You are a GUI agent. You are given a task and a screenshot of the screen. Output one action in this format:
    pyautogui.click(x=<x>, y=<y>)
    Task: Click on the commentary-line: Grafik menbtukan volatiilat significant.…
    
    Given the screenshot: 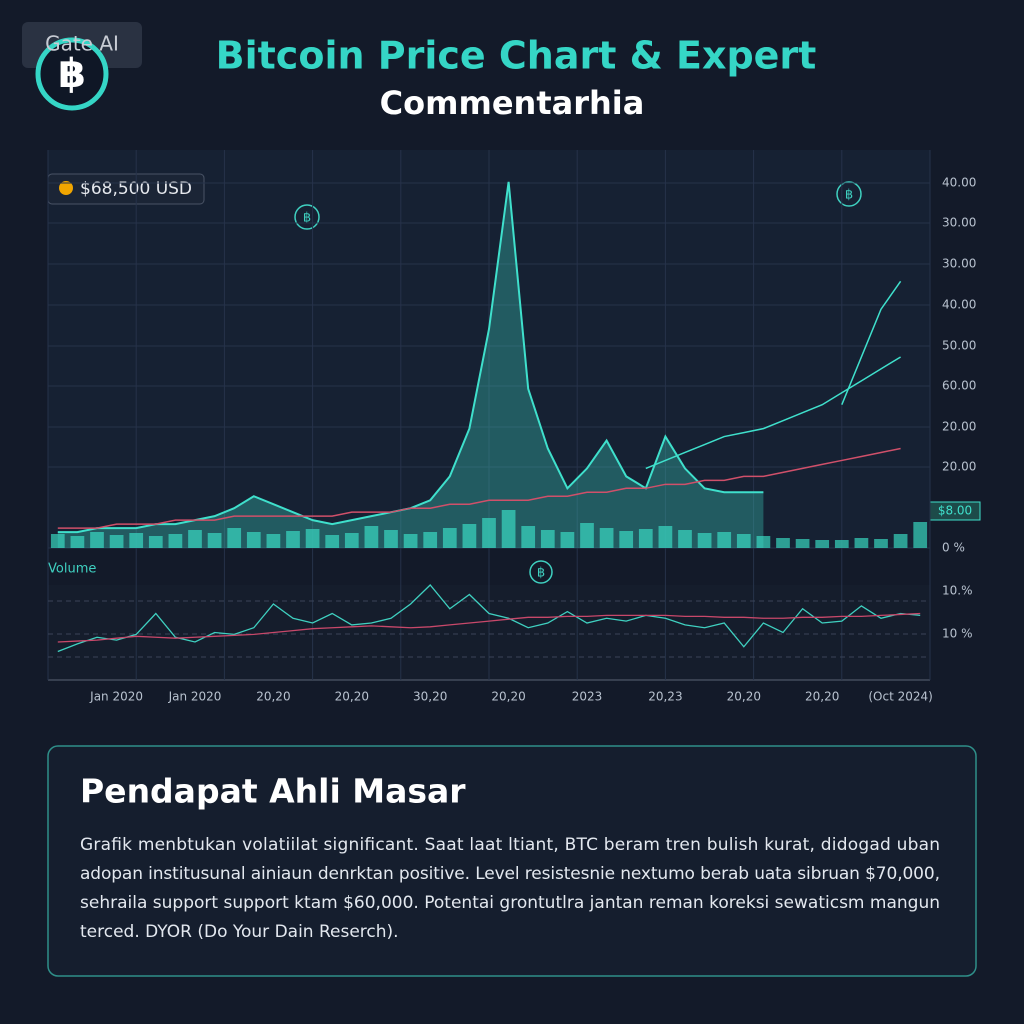 What is the action you would take?
    pyautogui.click(x=510, y=845)
    